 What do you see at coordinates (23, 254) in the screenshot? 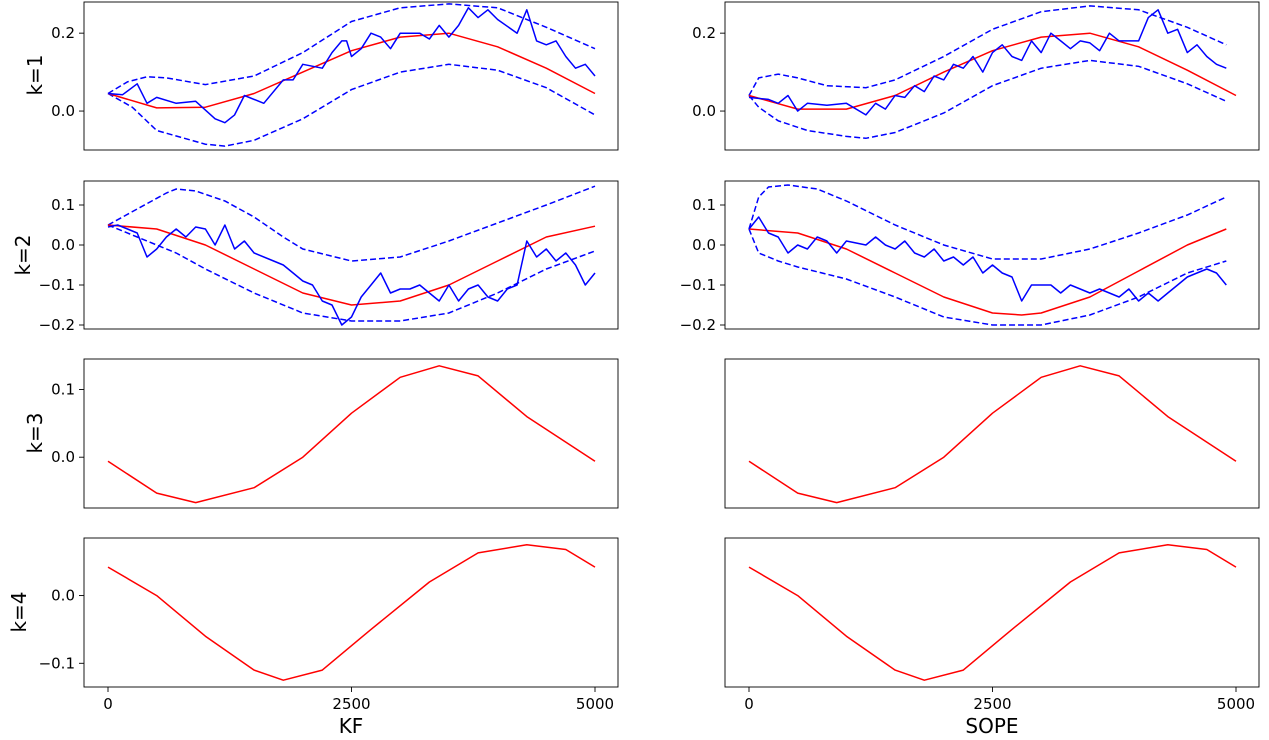
I see `ylabel-k2: k=2` at bounding box center [23, 254].